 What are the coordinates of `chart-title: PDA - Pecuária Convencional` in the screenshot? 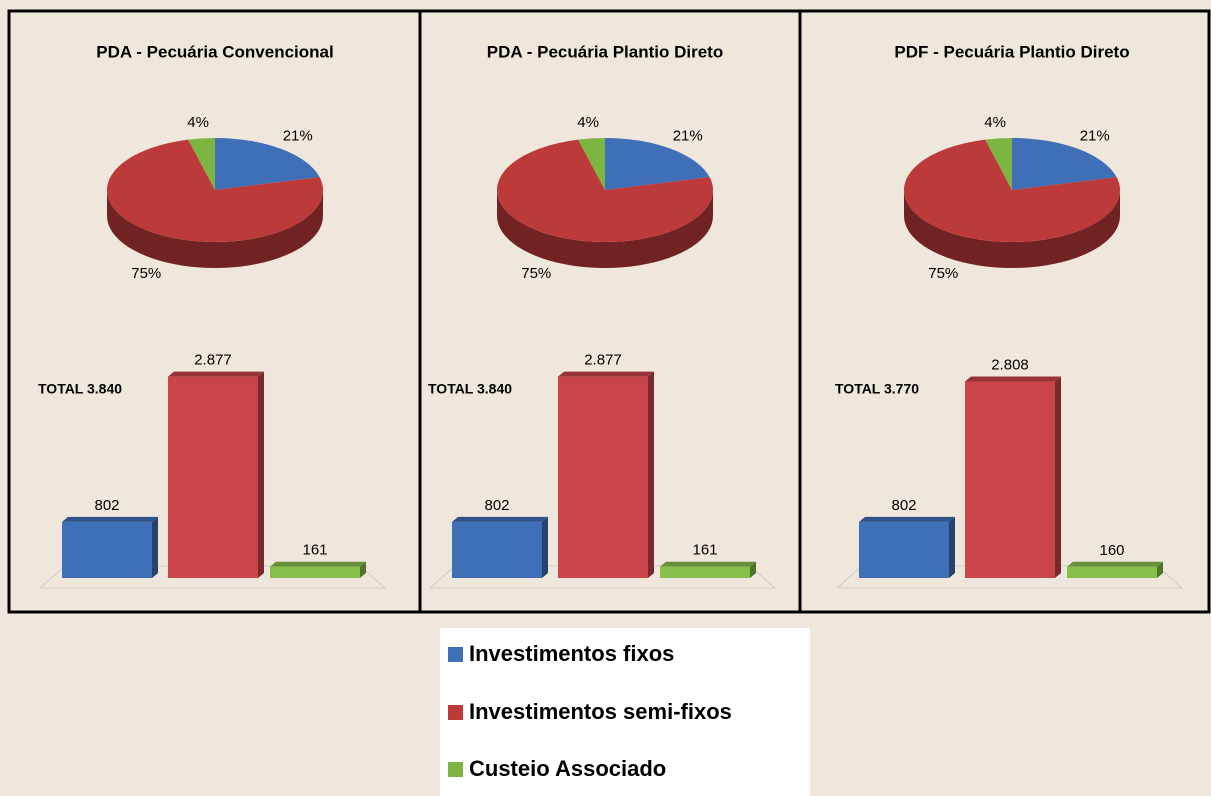 It's located at (214, 51).